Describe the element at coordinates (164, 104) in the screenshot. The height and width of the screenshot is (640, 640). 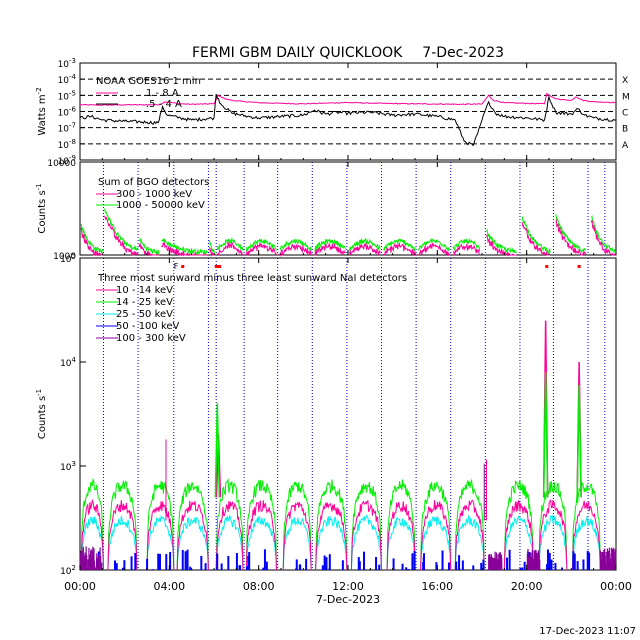
I see `goes-legend-label: .5 - 4 A` at that location.